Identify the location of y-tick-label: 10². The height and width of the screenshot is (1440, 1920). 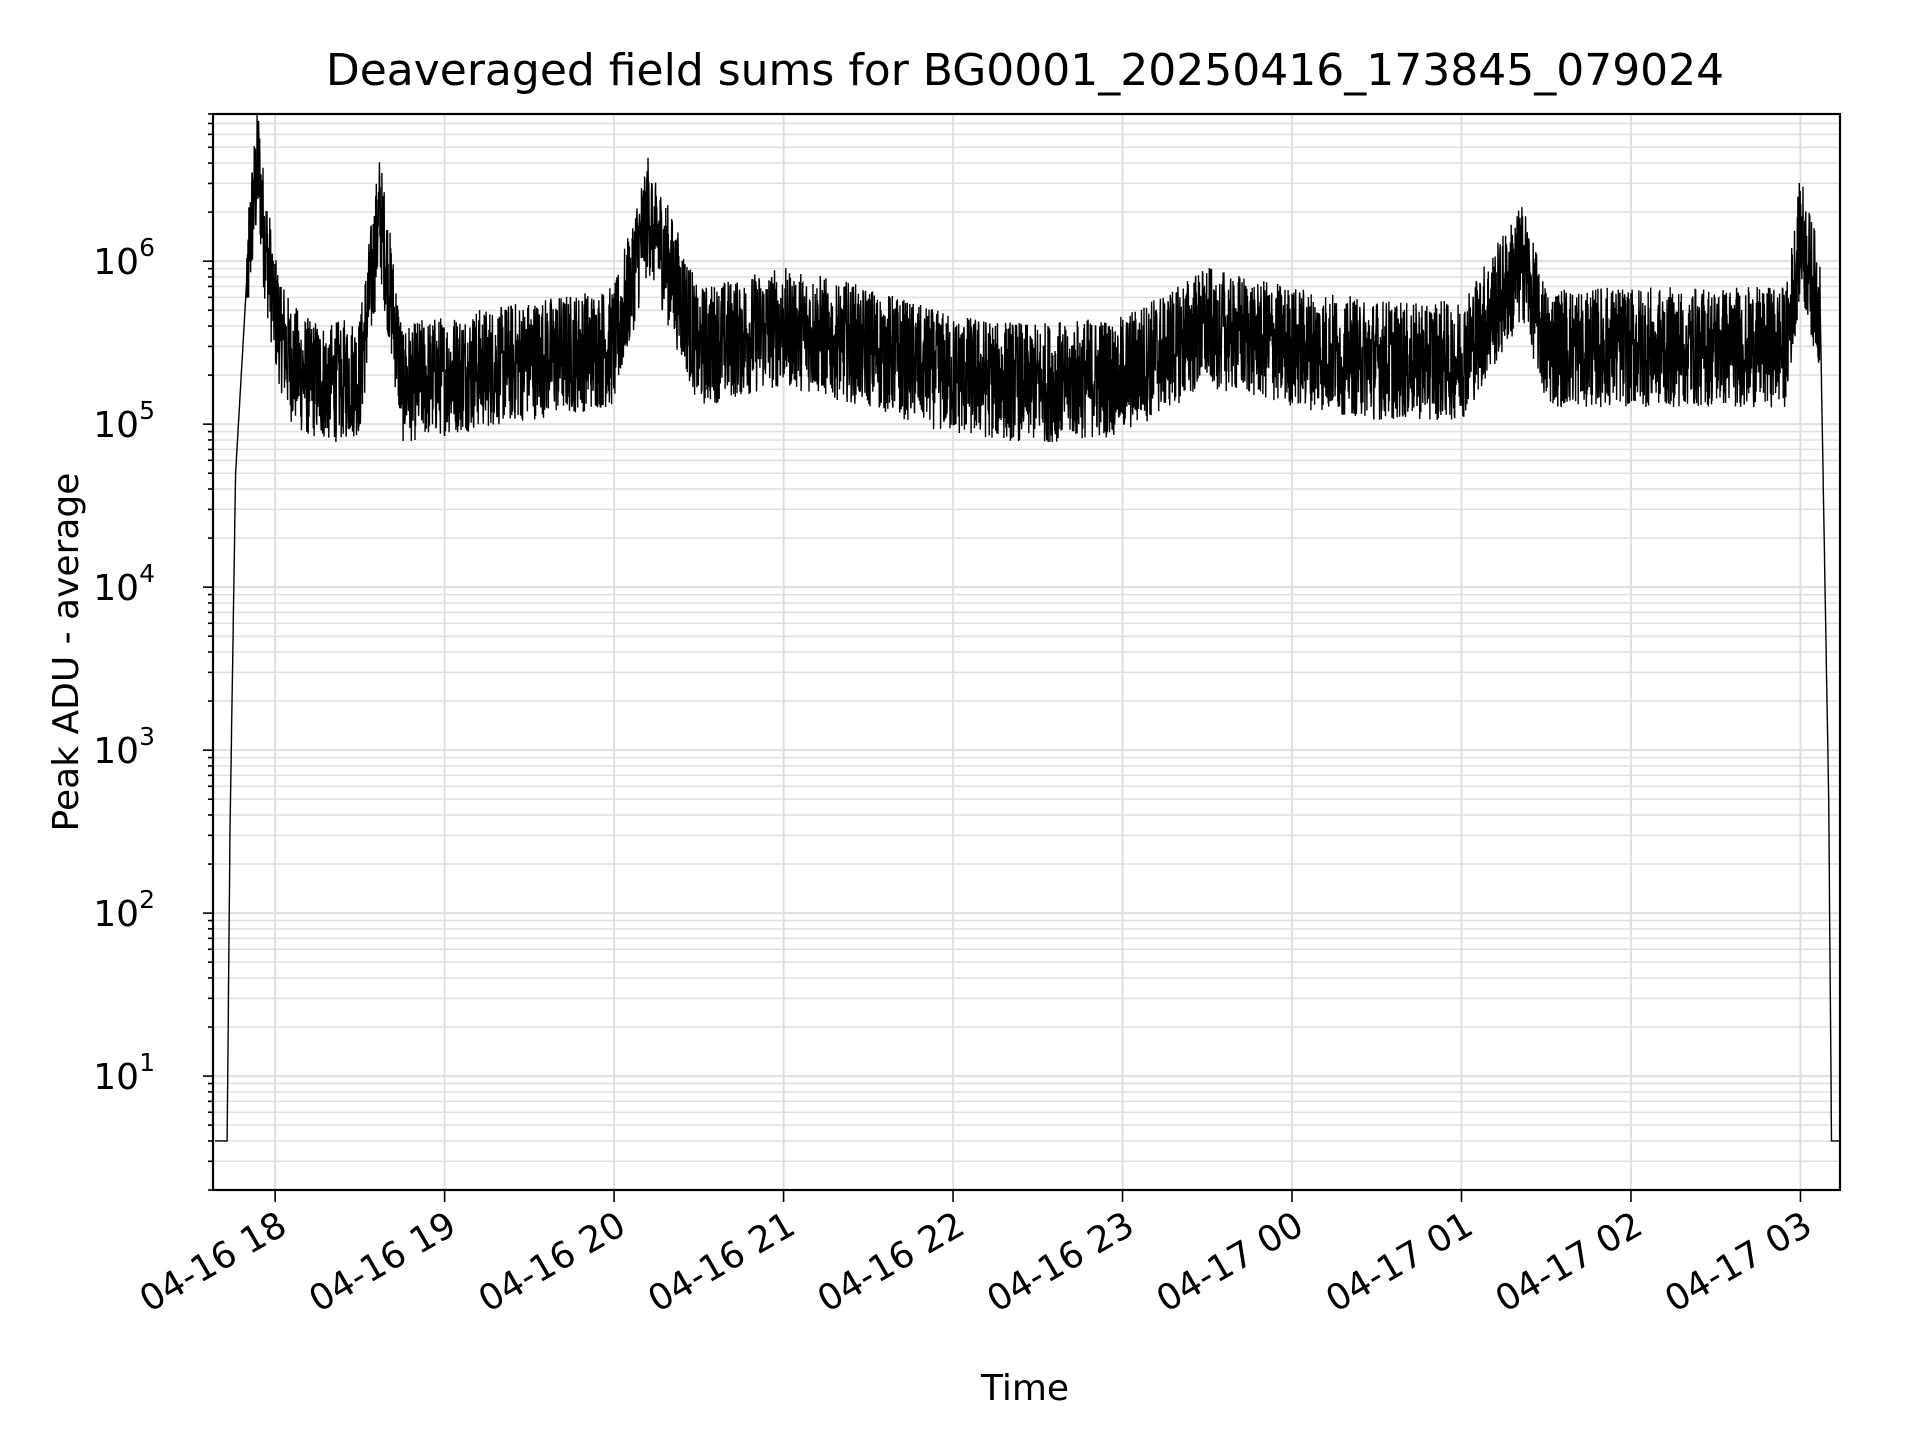
(124, 910).